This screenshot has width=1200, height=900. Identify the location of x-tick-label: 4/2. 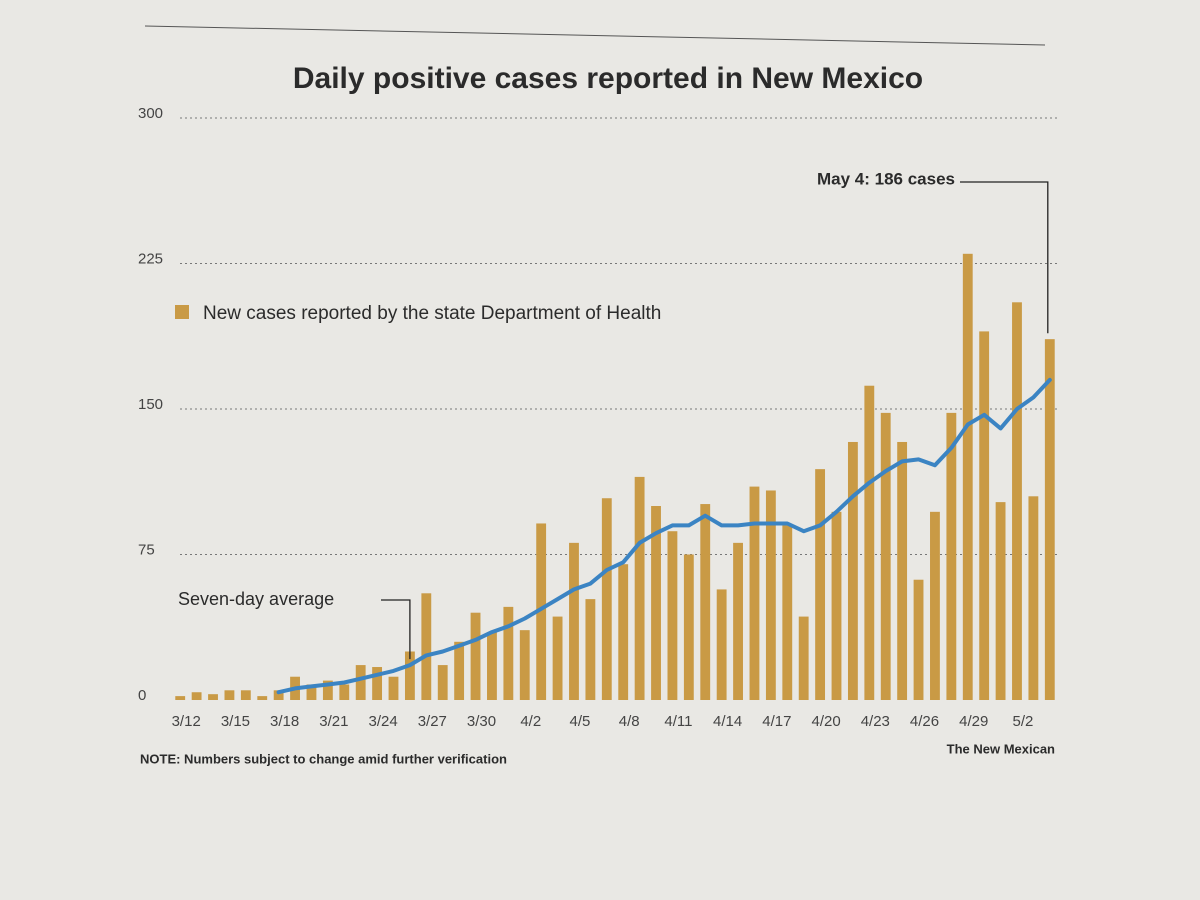
(530, 721).